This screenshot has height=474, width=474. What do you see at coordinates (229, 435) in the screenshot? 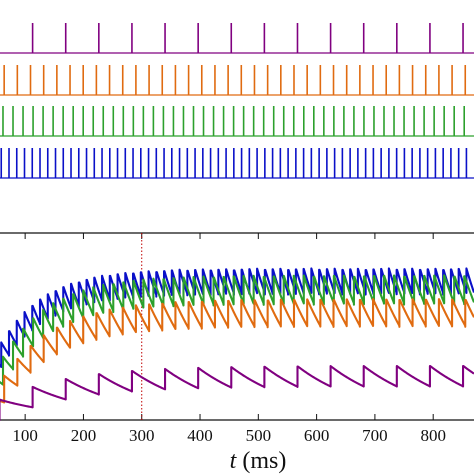
I see `x-axis-tick-labels: 100 200 300 400 500 600 700 800` at bounding box center [229, 435].